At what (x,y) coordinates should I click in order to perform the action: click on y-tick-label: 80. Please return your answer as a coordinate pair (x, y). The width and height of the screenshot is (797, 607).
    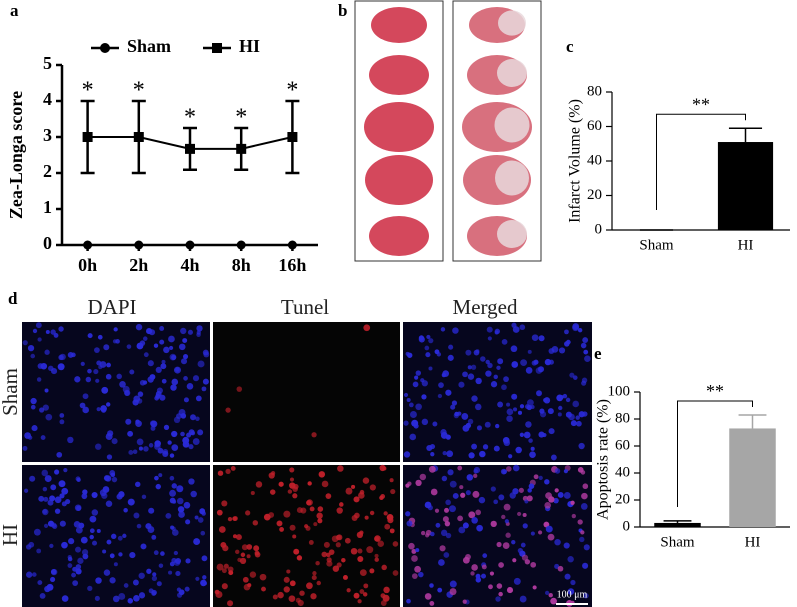
    Looking at the image, I should click on (622, 418).